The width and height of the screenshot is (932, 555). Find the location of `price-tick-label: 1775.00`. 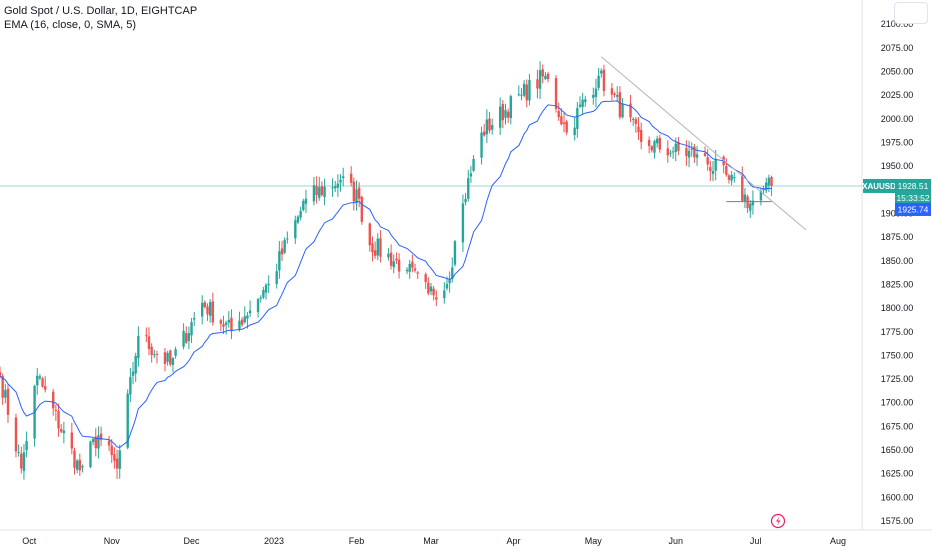

price-tick-label: 1775.00 is located at coordinates (897, 332).